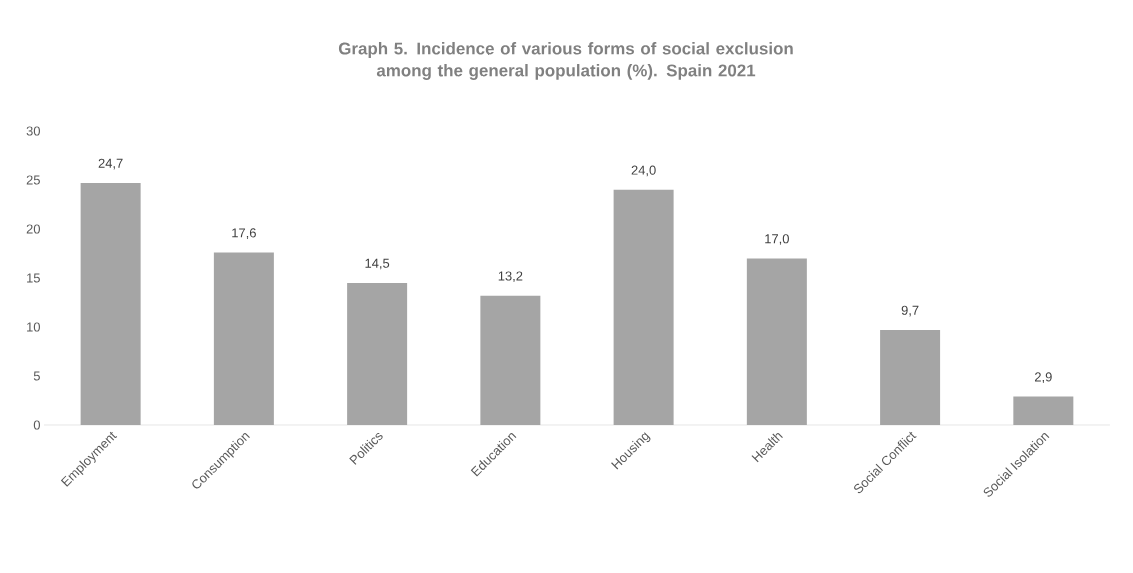 This screenshot has height=573, width=1133. I want to click on y-tick-label: 25, so click(33, 180).